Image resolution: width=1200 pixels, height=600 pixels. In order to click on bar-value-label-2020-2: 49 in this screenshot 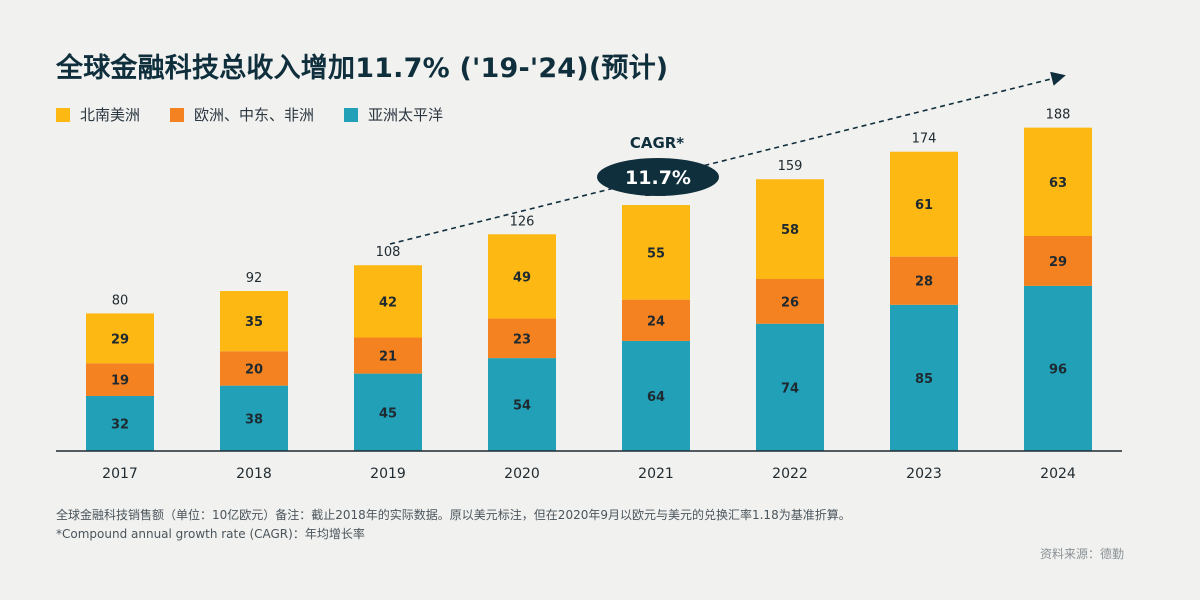, I will do `click(522, 277)`.